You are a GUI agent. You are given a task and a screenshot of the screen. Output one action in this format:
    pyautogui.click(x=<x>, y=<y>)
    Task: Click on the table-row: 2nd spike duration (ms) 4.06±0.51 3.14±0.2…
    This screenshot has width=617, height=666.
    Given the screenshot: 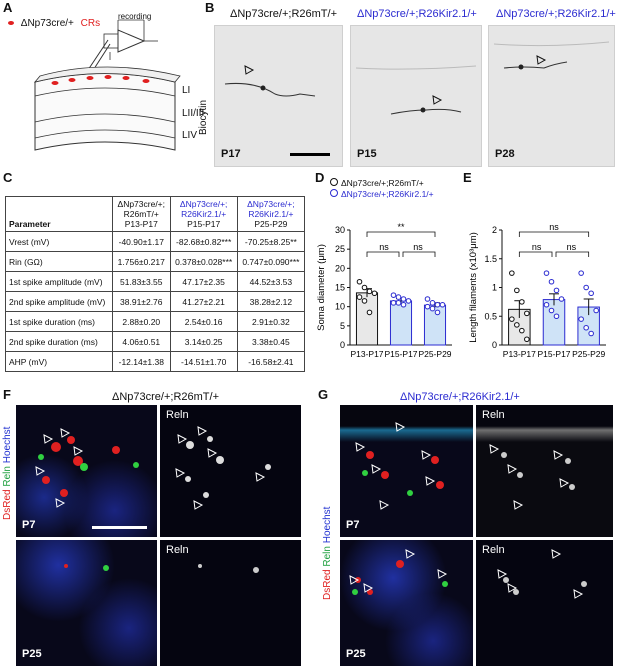 What is the action you would take?
    pyautogui.click(x=155, y=341)
    